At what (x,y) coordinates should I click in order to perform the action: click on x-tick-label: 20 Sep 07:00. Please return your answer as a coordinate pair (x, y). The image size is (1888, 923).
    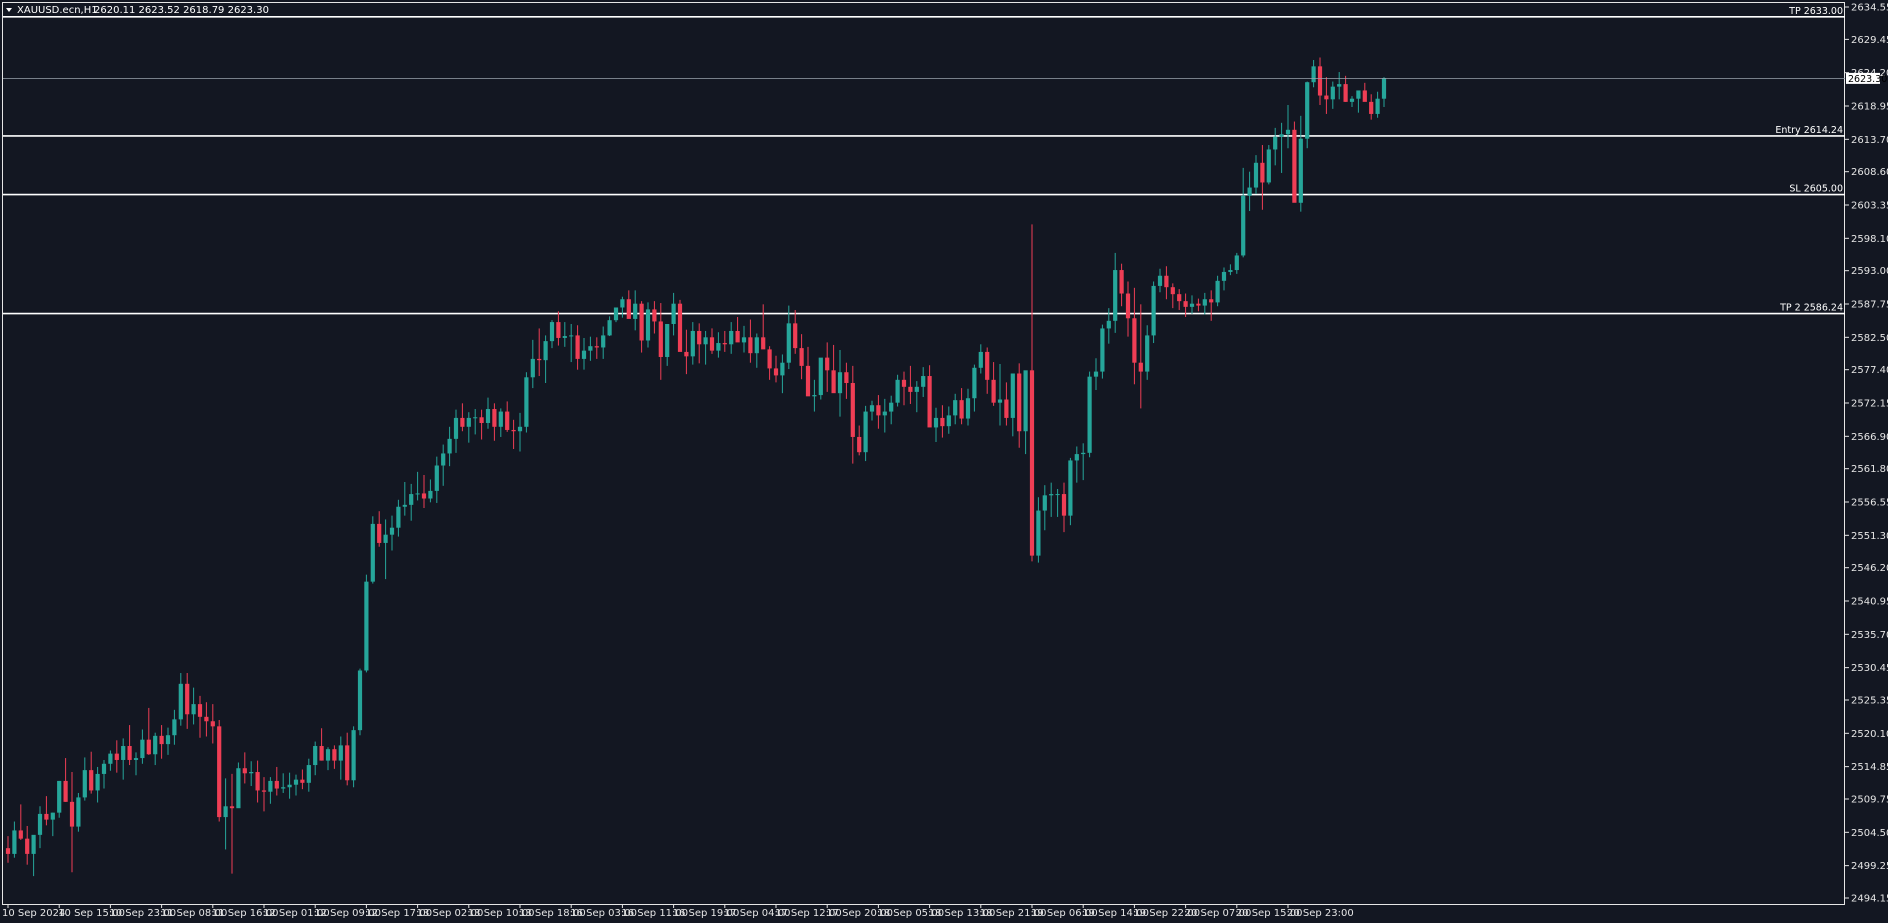
    Looking at the image, I should click on (1218, 913).